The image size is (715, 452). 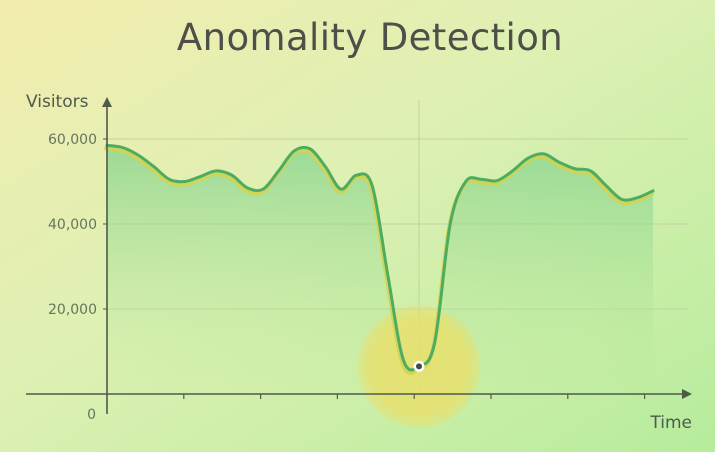 What do you see at coordinates (670, 423) in the screenshot?
I see `x-axis-label: Time` at bounding box center [670, 423].